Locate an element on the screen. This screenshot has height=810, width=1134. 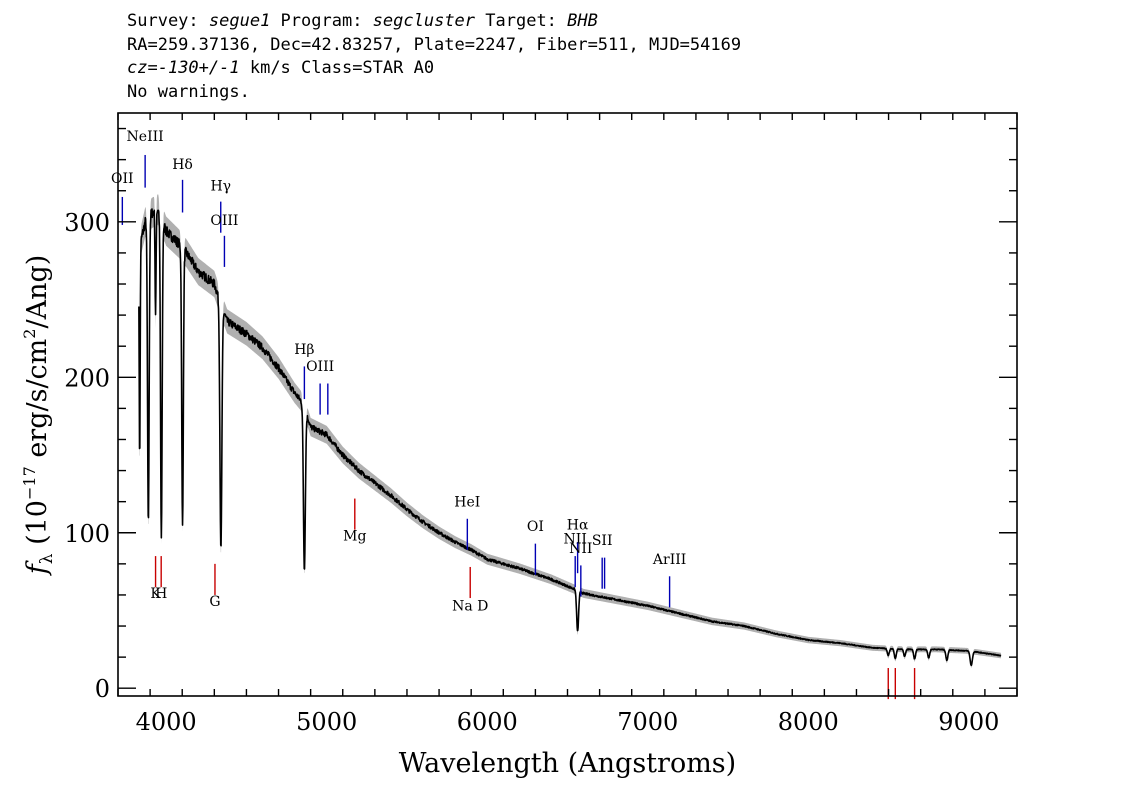
x-tick-label-2: 6000 is located at coordinates (487, 722).